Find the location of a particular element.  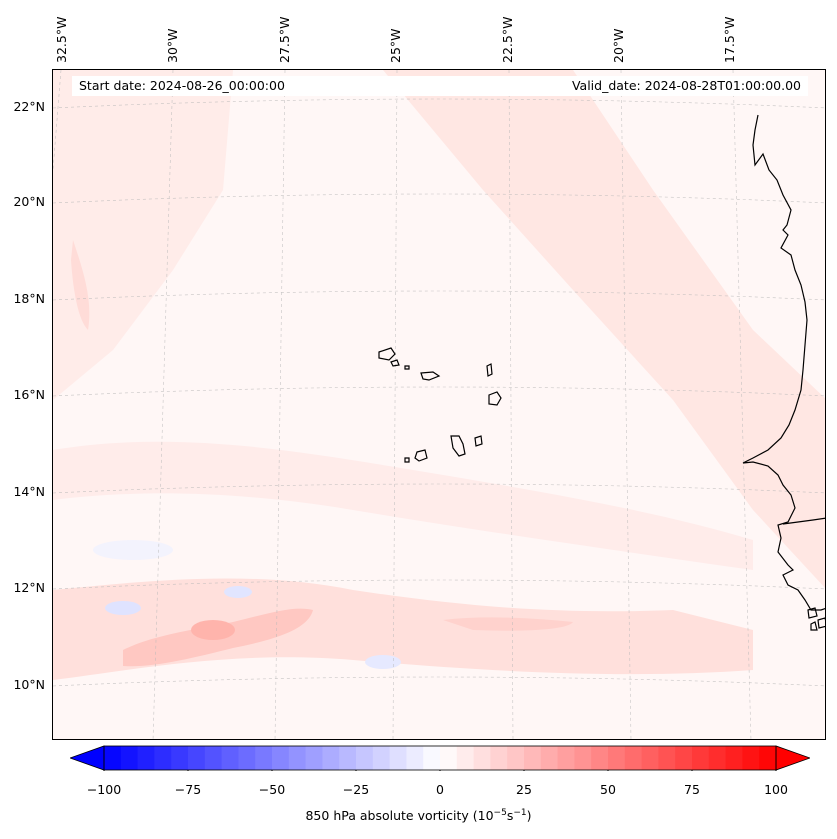

lon-label-20w: 20°W is located at coordinates (618, 45).